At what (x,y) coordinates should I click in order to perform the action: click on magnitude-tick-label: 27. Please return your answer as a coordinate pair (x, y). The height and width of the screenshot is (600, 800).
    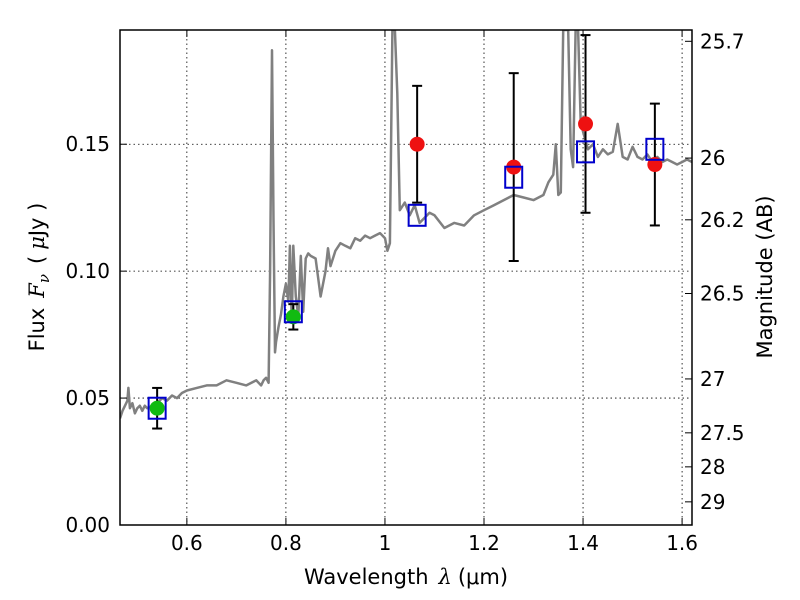
    Looking at the image, I should click on (712, 379).